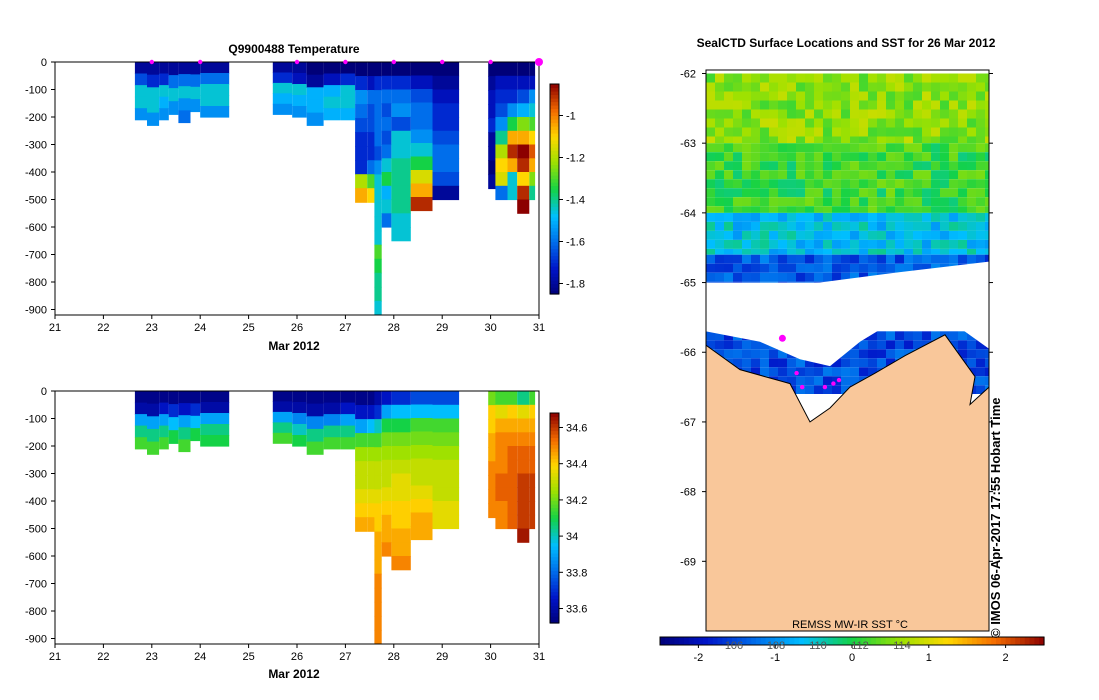 This screenshot has width=1099, height=700. I want to click on temperature-y-tick-label: -800, so click(36, 283).